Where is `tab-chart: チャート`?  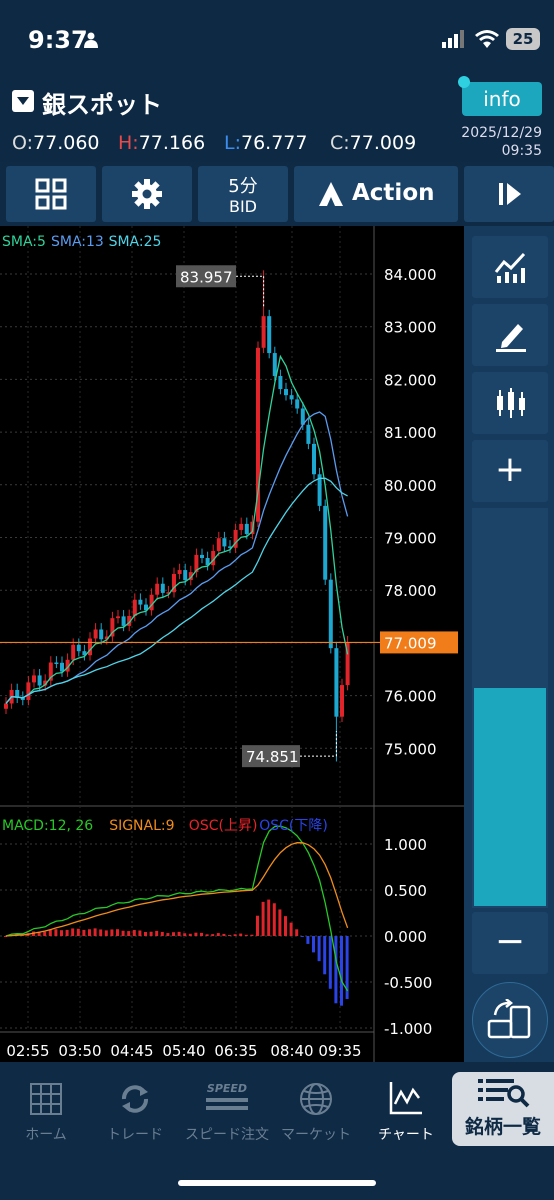 tab-chart: チャート is located at coordinates (406, 1107).